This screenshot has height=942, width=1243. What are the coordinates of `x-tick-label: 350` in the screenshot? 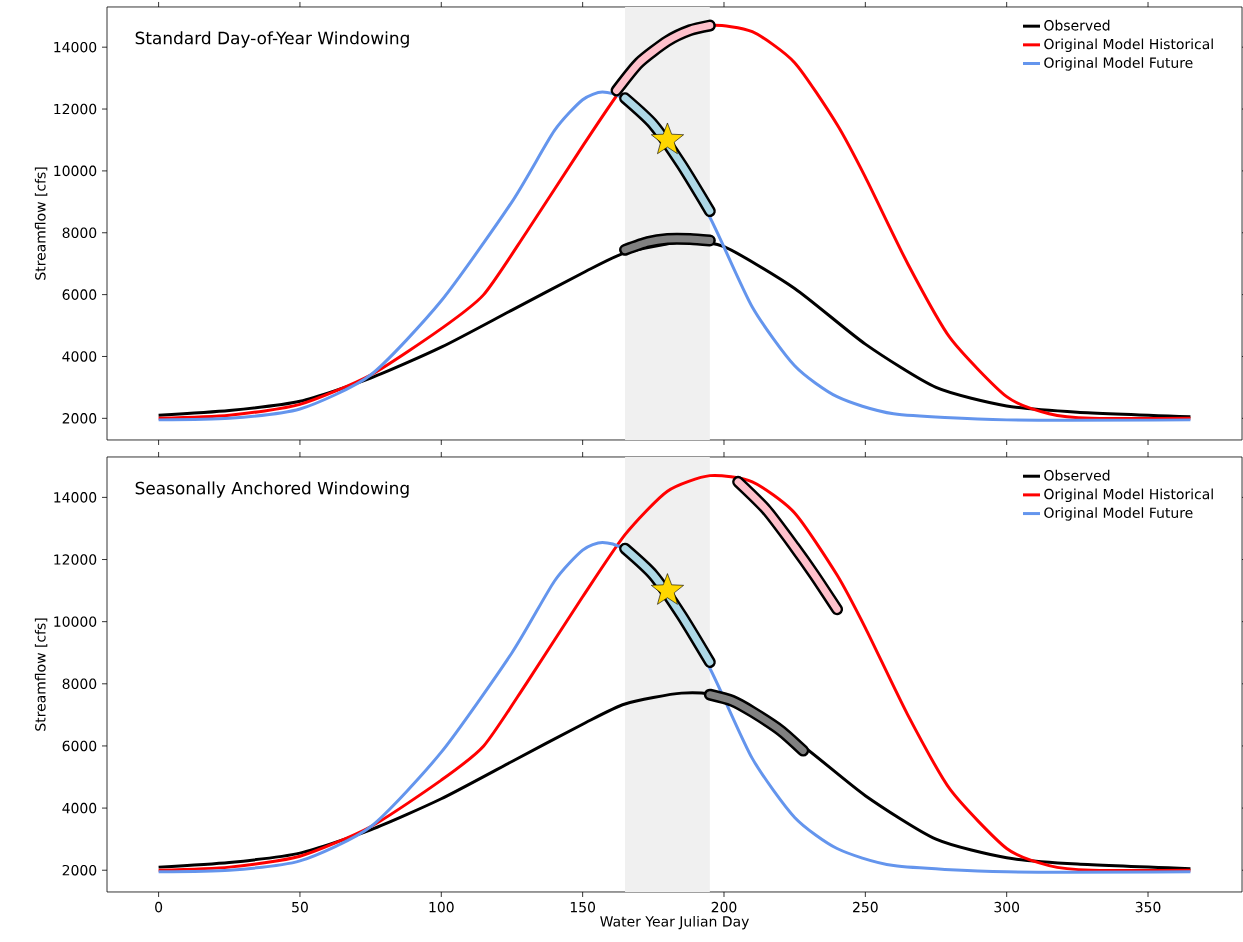 It's located at (1148, 907).